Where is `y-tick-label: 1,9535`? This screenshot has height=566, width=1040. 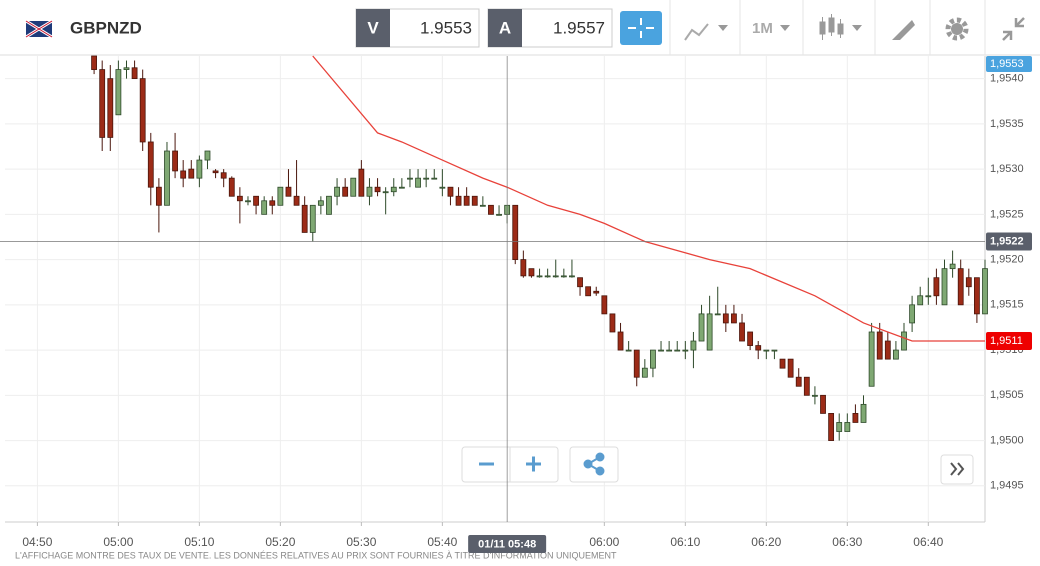
y-tick-label: 1,9535 is located at coordinates (1007, 124).